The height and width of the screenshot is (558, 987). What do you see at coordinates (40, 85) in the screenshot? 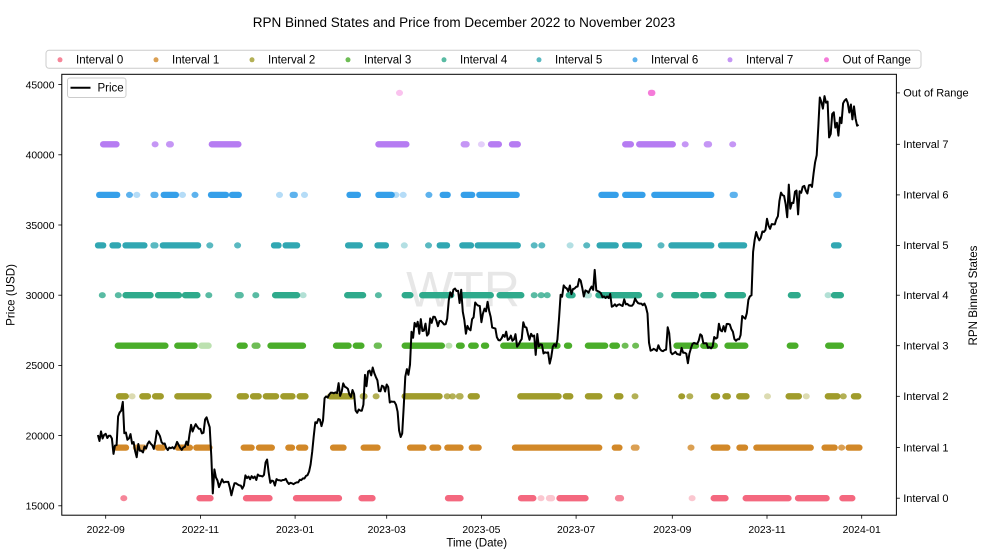
I see `svg-text: 45000` at bounding box center [40, 85].